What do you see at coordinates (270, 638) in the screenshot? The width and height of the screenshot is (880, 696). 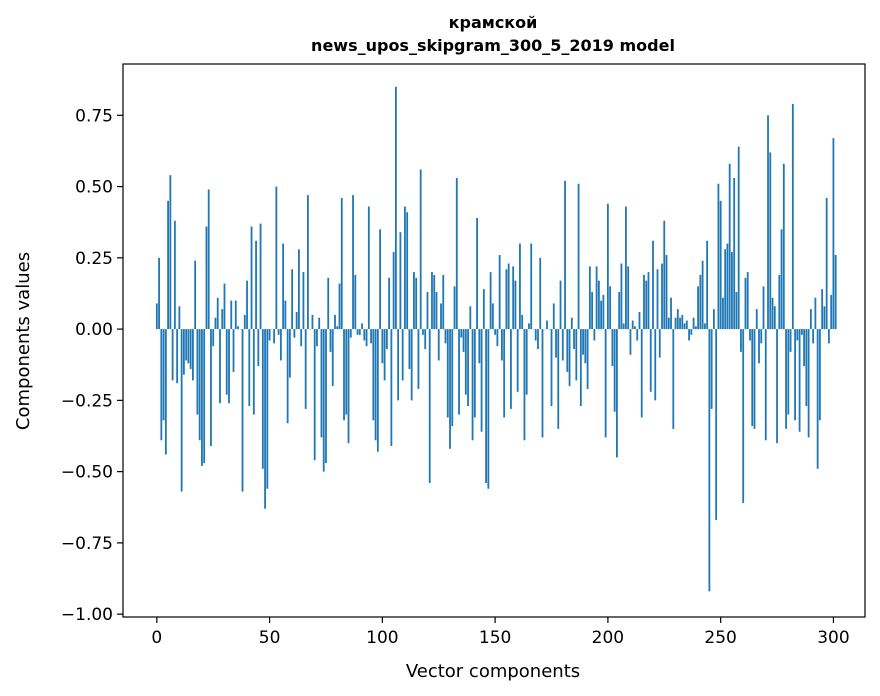 I see `x-tick-label: 50` at bounding box center [270, 638].